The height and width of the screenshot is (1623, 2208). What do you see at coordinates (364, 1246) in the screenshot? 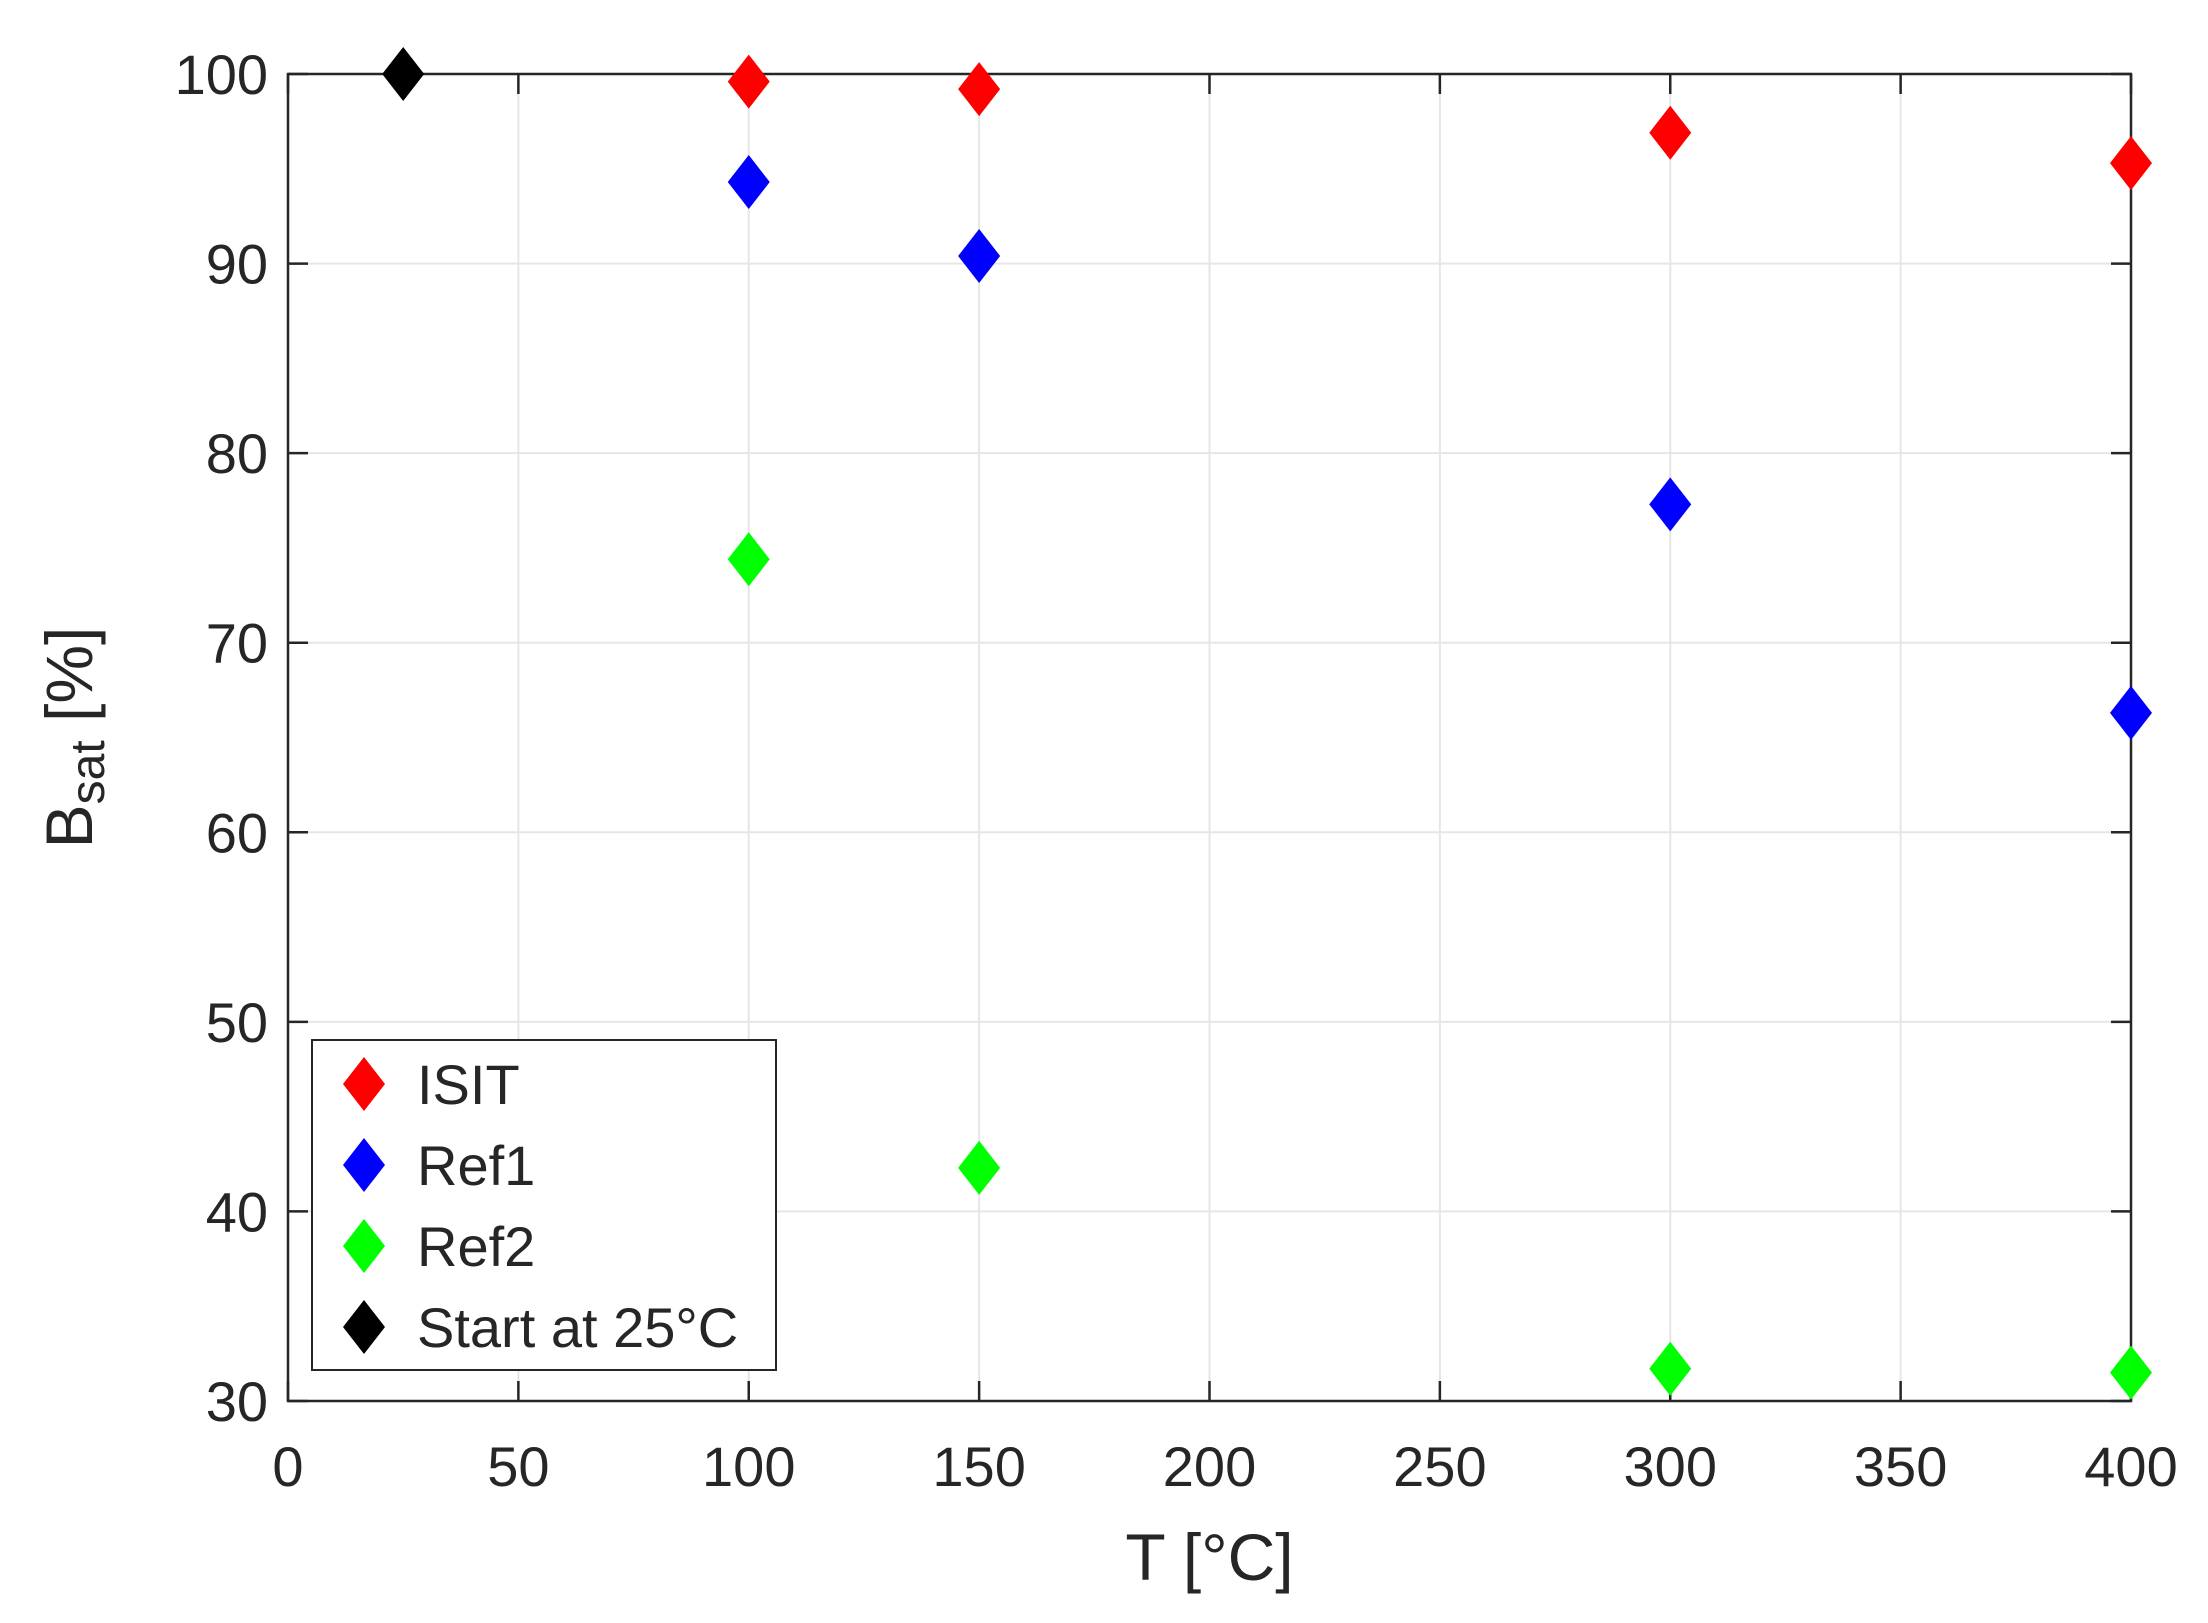
I see `legend-marker-ref2` at bounding box center [364, 1246].